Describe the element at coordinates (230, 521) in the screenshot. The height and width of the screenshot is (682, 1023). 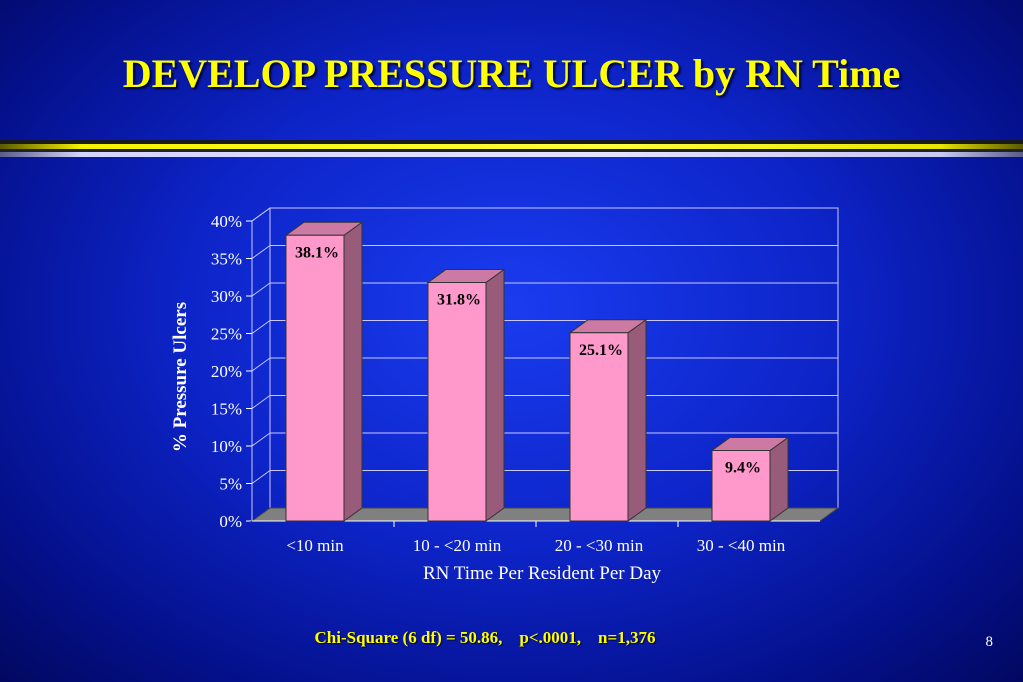
I see `y-tick-label: 0%` at that location.